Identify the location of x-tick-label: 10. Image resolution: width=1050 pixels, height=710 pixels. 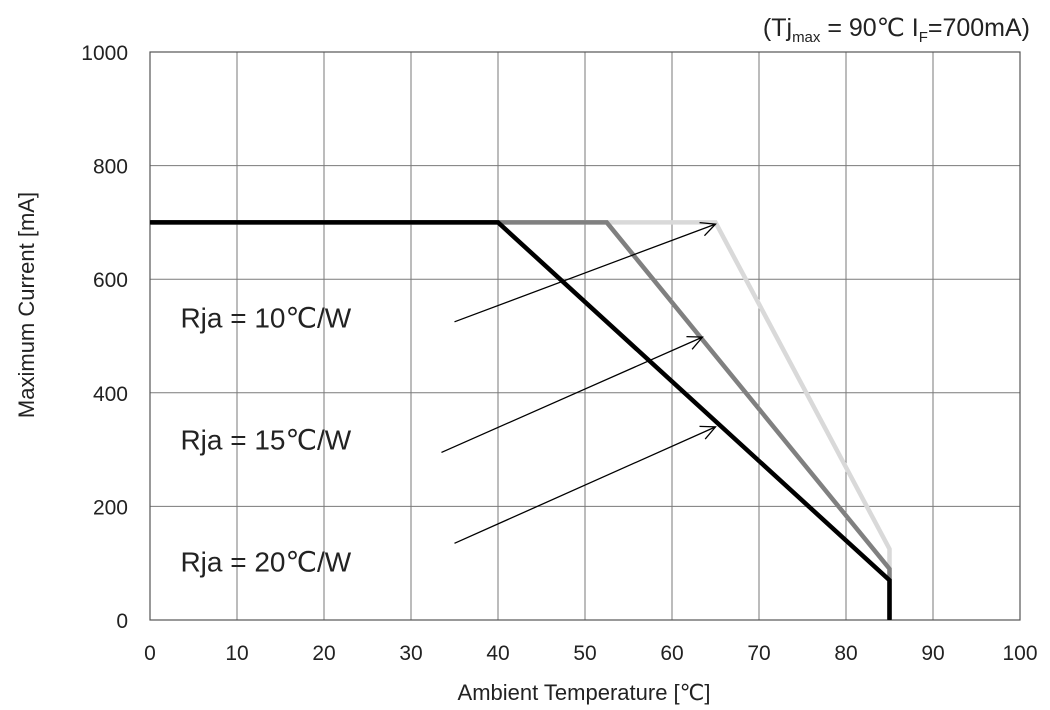
(236, 653).